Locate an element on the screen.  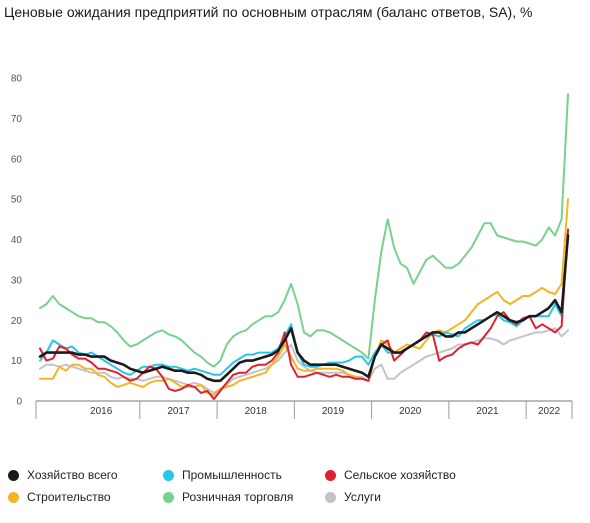
legend-item: Сельское хозяйство is located at coordinates (390, 475).